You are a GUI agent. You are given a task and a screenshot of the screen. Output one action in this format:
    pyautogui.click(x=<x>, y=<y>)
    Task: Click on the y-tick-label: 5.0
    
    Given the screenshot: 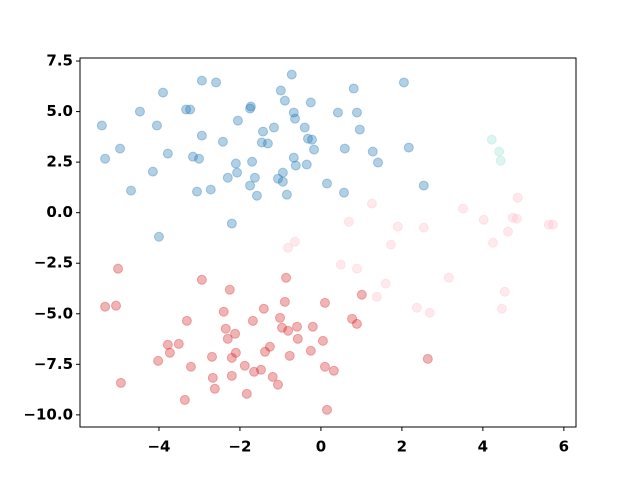 What is the action you would take?
    pyautogui.click(x=59, y=111)
    